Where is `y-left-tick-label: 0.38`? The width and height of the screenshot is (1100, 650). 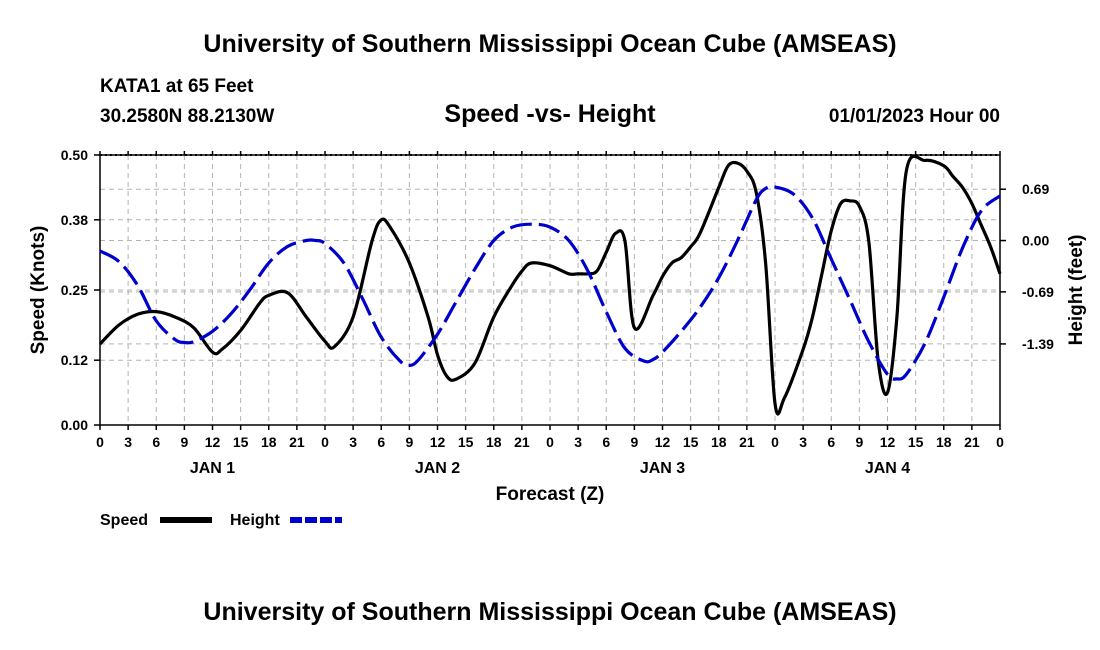
y-left-tick-label: 0.38 is located at coordinates (74, 220).